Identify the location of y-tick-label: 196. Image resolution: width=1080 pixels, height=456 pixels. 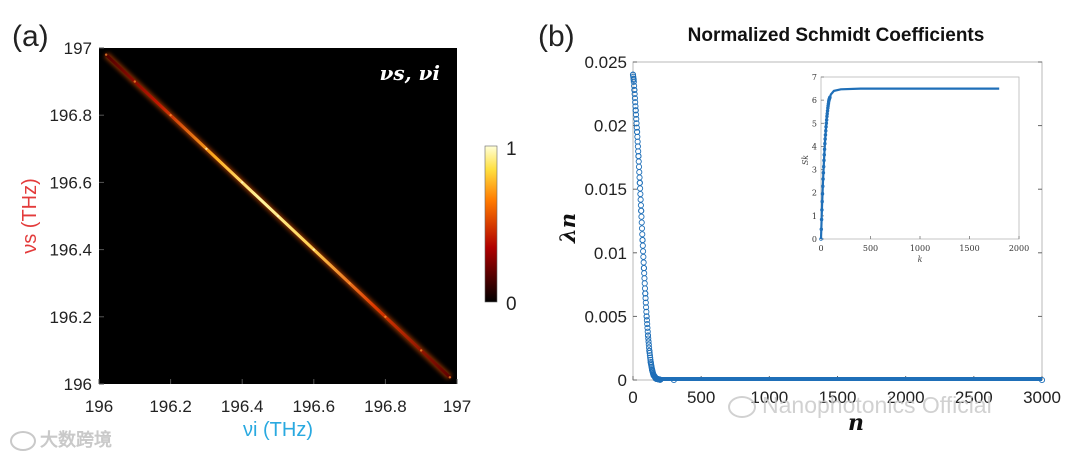
(78, 384).